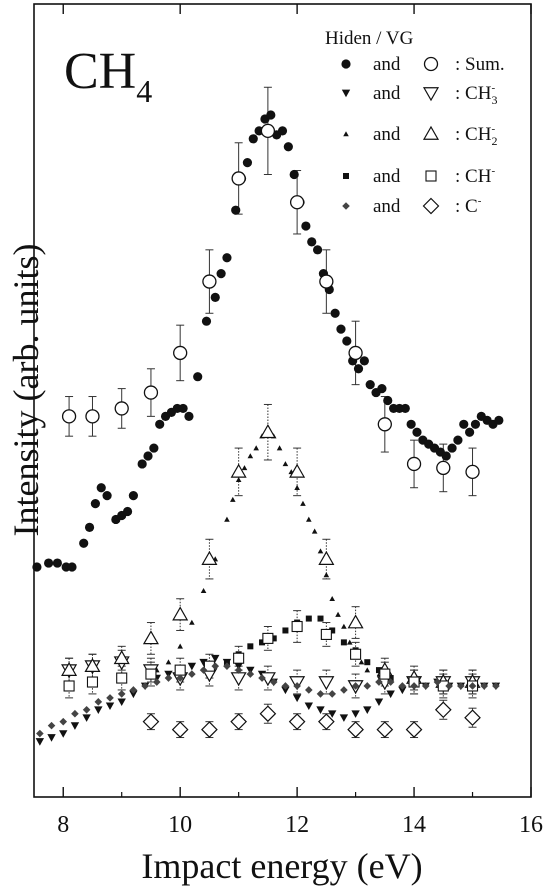  Describe the element at coordinates (346, 176) in the screenshot. I see `legend-marker-hiden` at that location.